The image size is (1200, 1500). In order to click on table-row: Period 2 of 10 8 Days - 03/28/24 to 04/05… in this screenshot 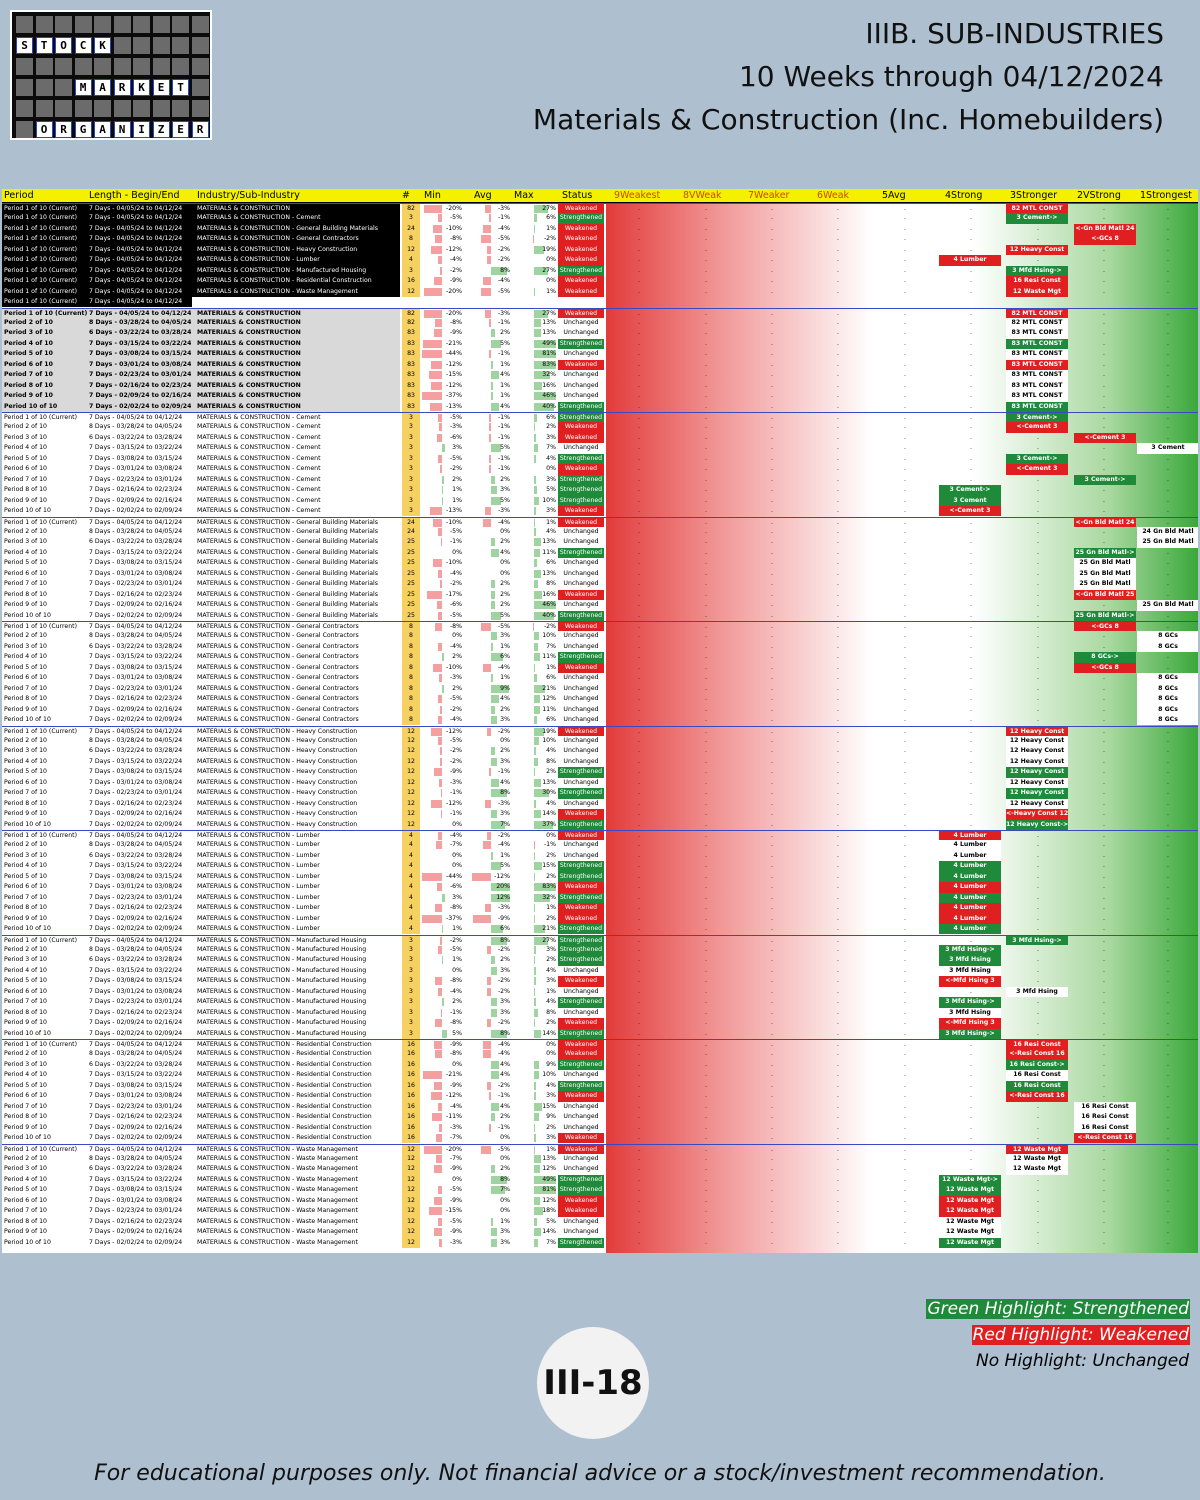, I will do `click(600, 427)`.